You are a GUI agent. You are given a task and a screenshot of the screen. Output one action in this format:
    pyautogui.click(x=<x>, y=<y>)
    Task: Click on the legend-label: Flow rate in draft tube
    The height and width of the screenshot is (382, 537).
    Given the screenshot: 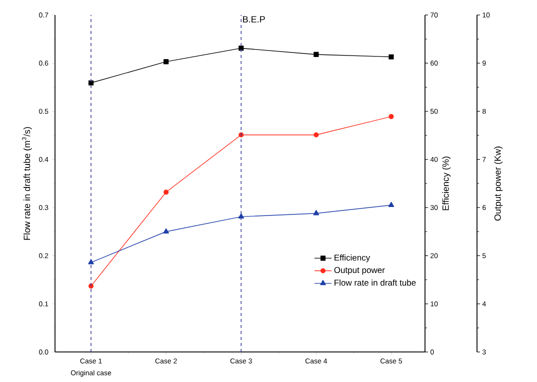 What is the action you would take?
    pyautogui.click(x=375, y=282)
    